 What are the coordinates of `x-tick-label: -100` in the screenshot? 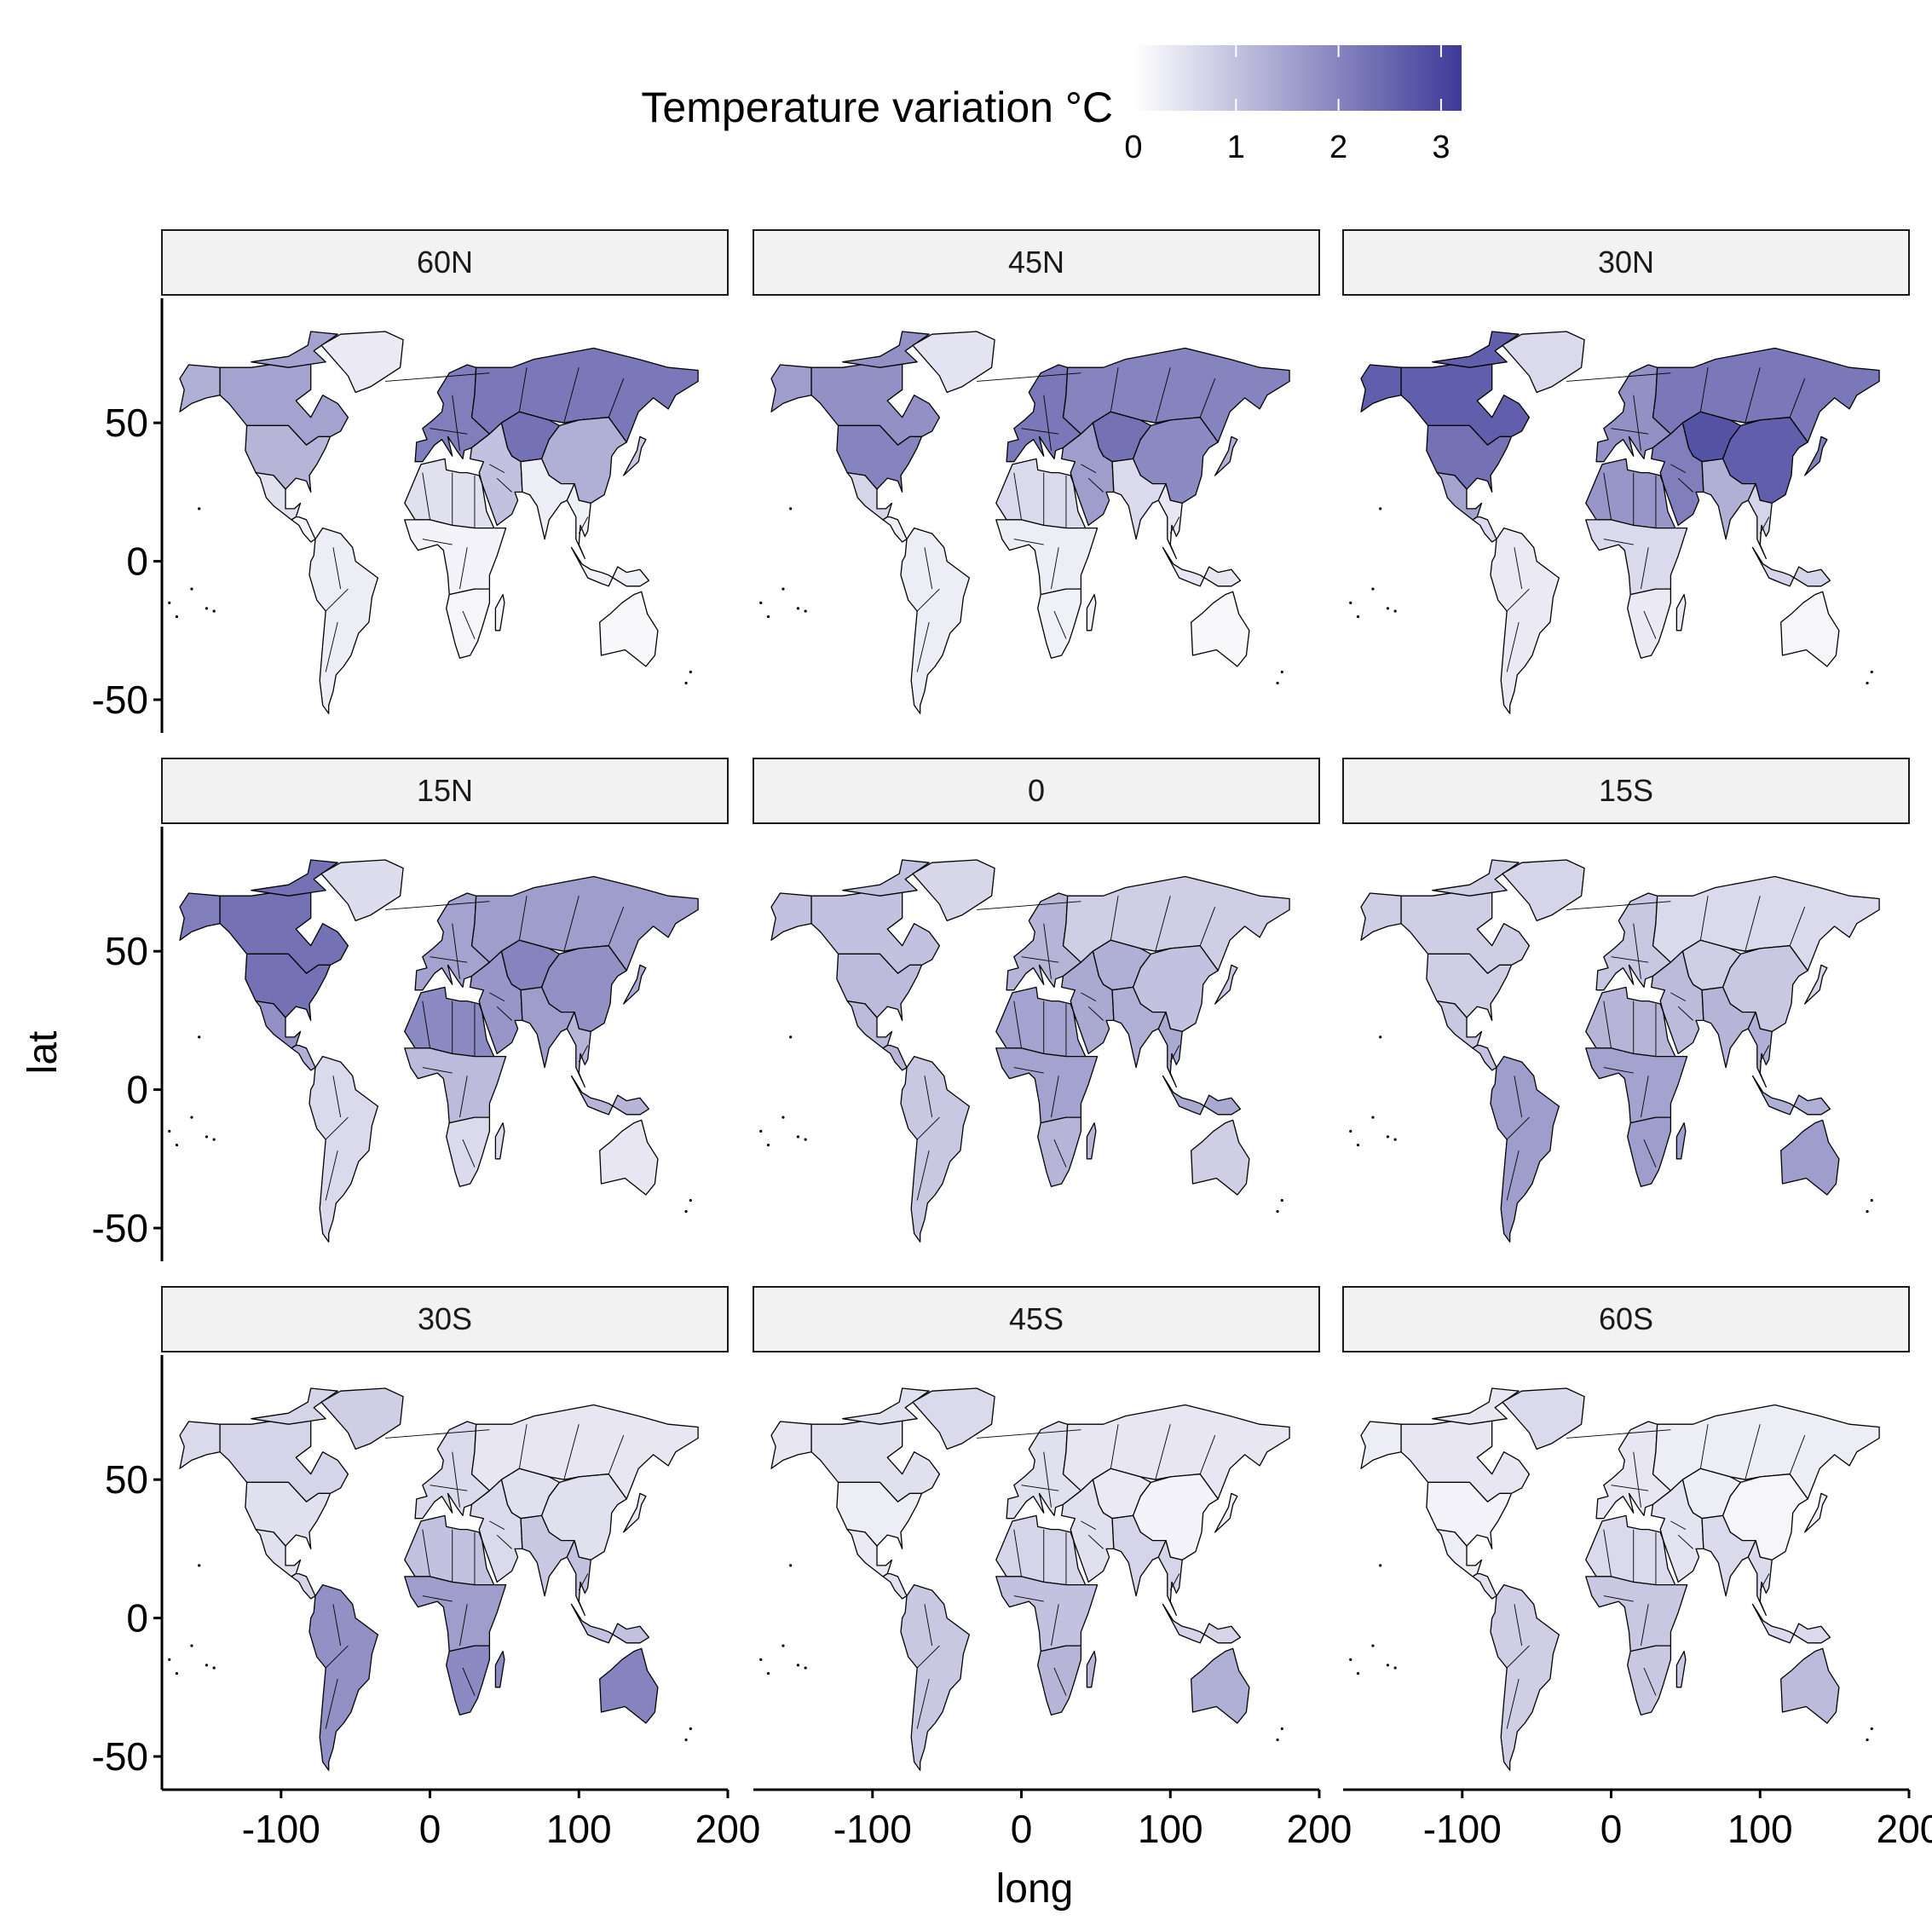 It's located at (281, 1829).